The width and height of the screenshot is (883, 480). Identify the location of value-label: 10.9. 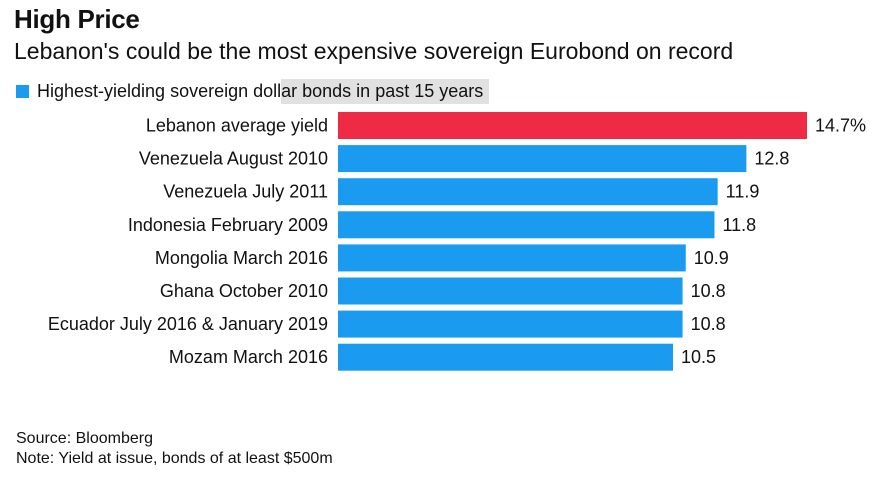
(711, 258).